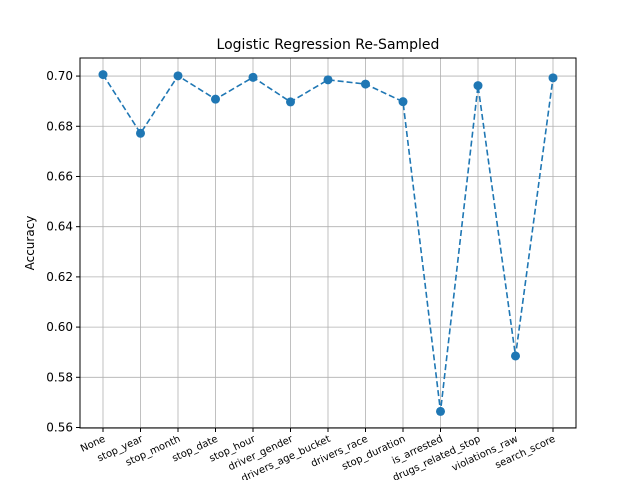 Image resolution: width=640 pixels, height=480 pixels. I want to click on y-tick-label: 0.60, so click(59, 327).